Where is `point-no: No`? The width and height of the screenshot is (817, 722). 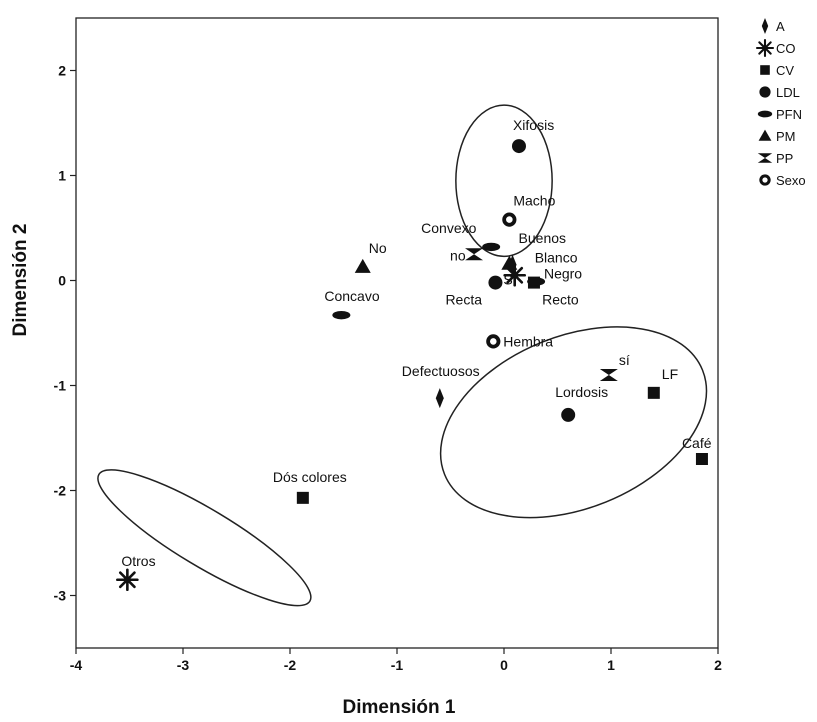 point-no: No is located at coordinates (370, 256).